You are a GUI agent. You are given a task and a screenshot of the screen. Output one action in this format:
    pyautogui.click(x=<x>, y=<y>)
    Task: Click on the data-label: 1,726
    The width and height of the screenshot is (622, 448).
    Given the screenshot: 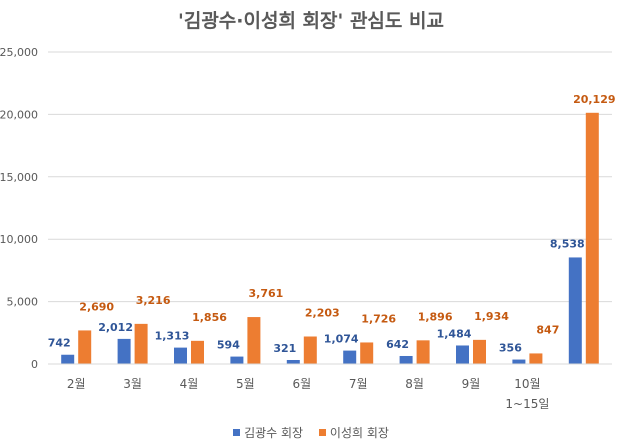 What is the action you would take?
    pyautogui.click(x=378, y=318)
    